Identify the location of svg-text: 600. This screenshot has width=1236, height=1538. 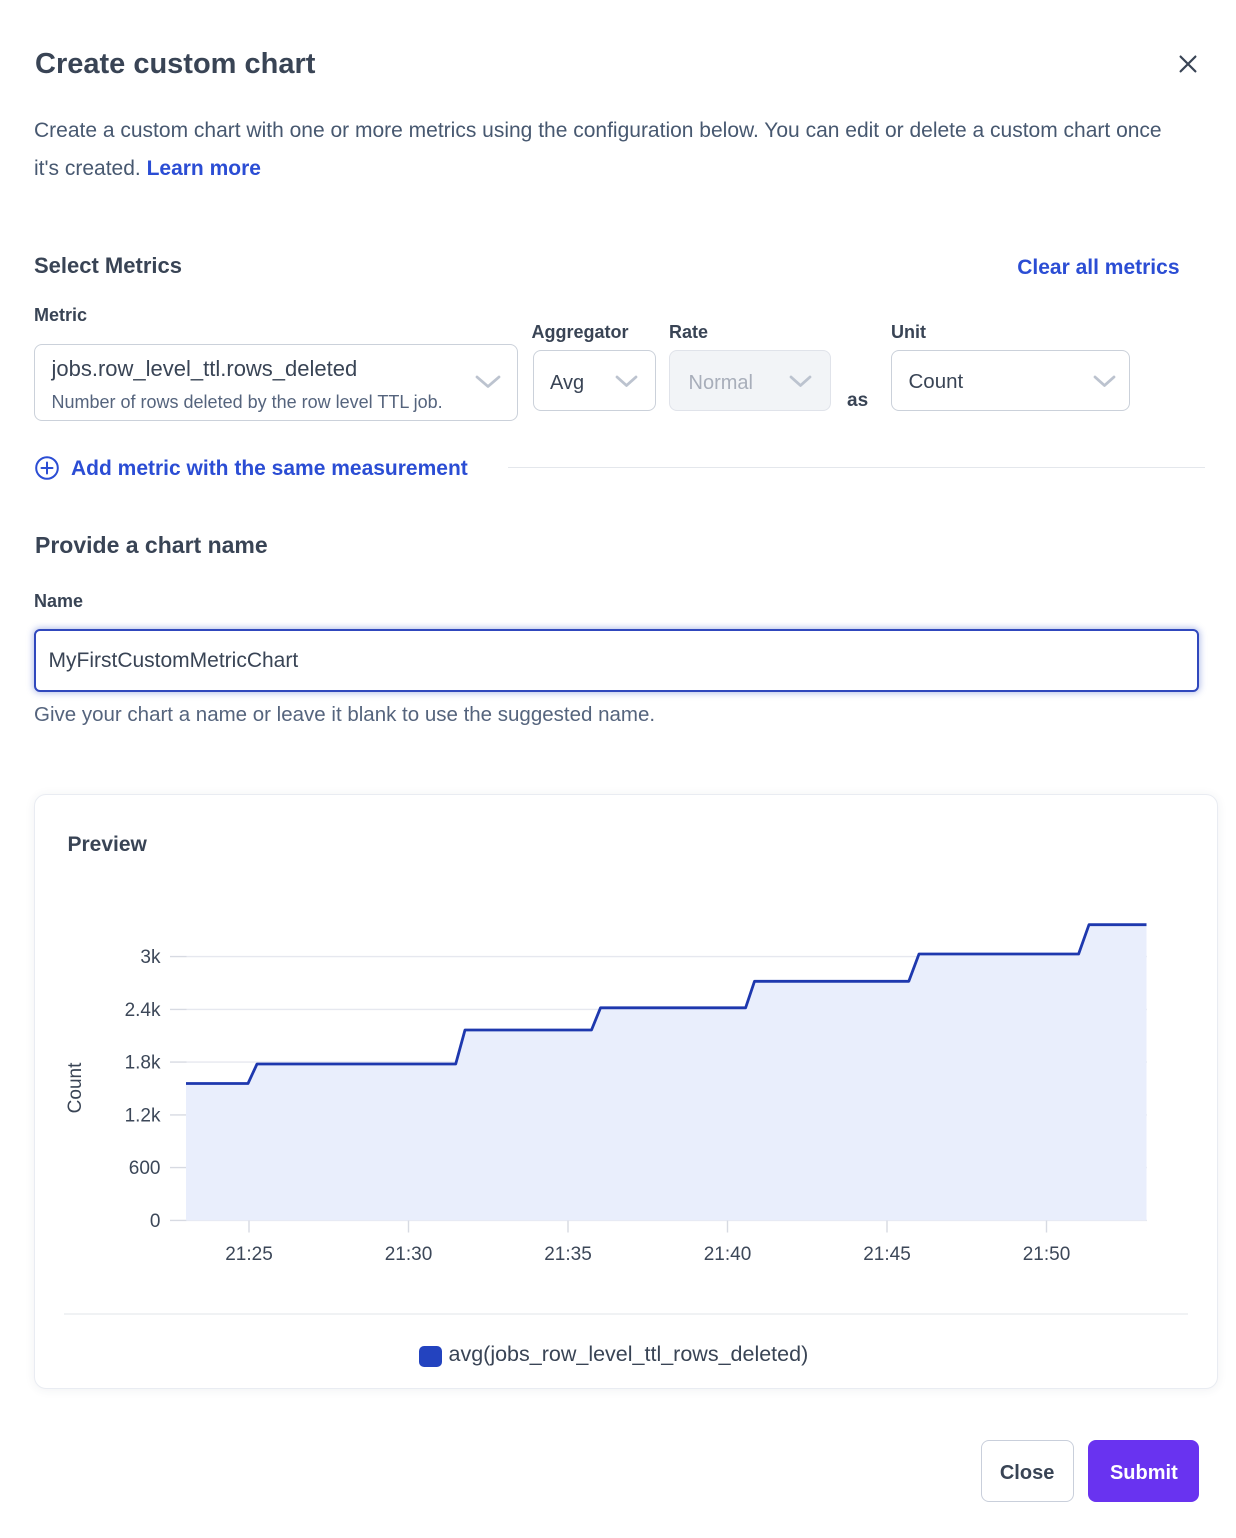
(145, 1168).